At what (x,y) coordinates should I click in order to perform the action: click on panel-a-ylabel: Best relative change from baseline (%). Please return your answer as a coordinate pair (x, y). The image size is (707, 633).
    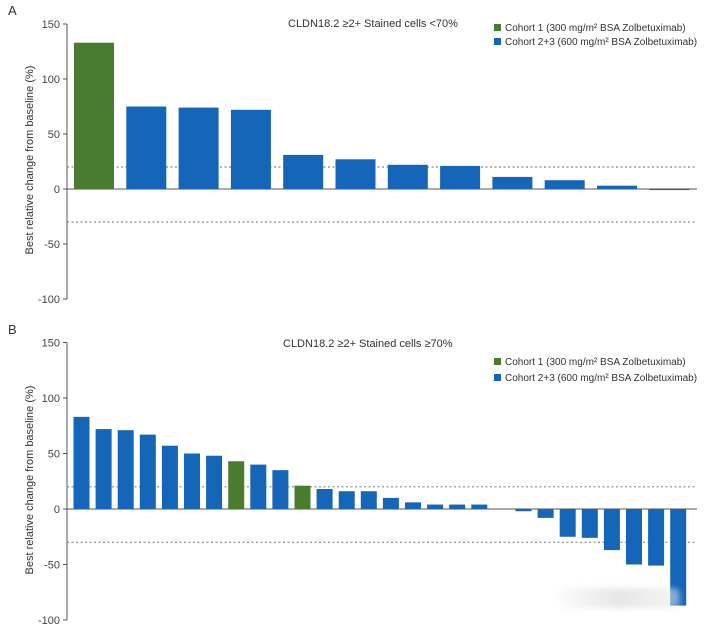
    Looking at the image, I should click on (30, 160).